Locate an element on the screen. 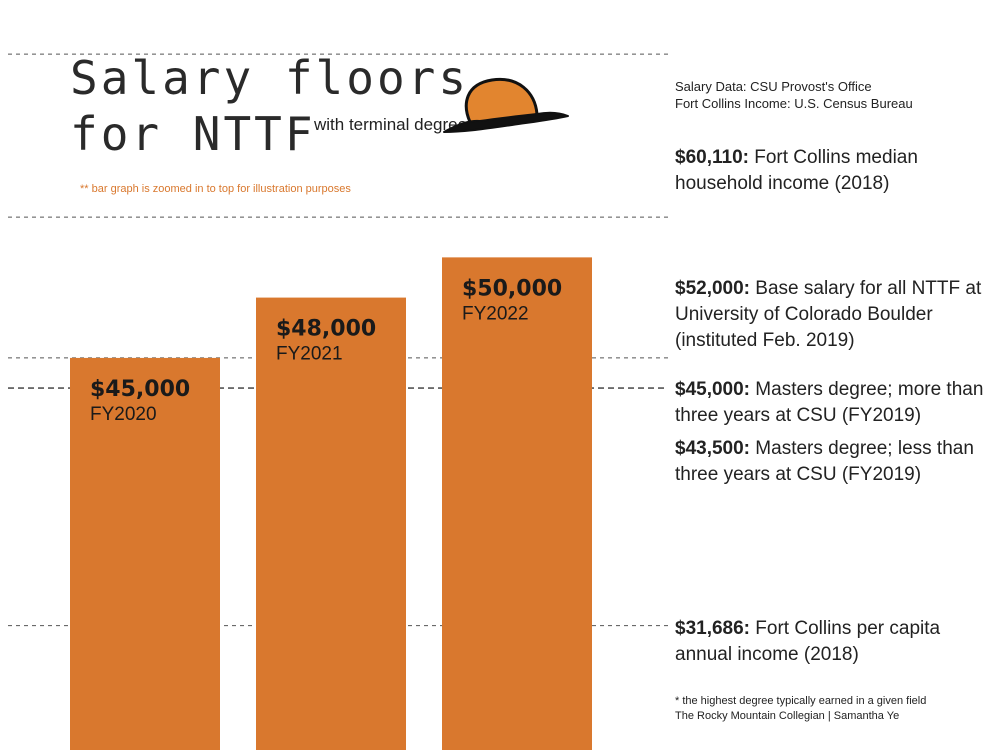  title-line-1: Salary floors is located at coordinates (270, 78).